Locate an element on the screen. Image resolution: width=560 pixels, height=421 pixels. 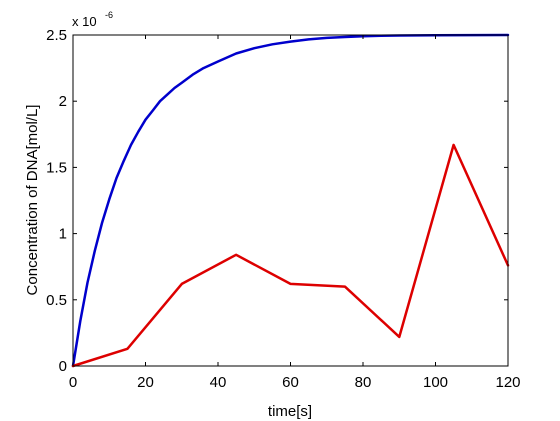
x-axis-label: time[s] is located at coordinates (290, 411).